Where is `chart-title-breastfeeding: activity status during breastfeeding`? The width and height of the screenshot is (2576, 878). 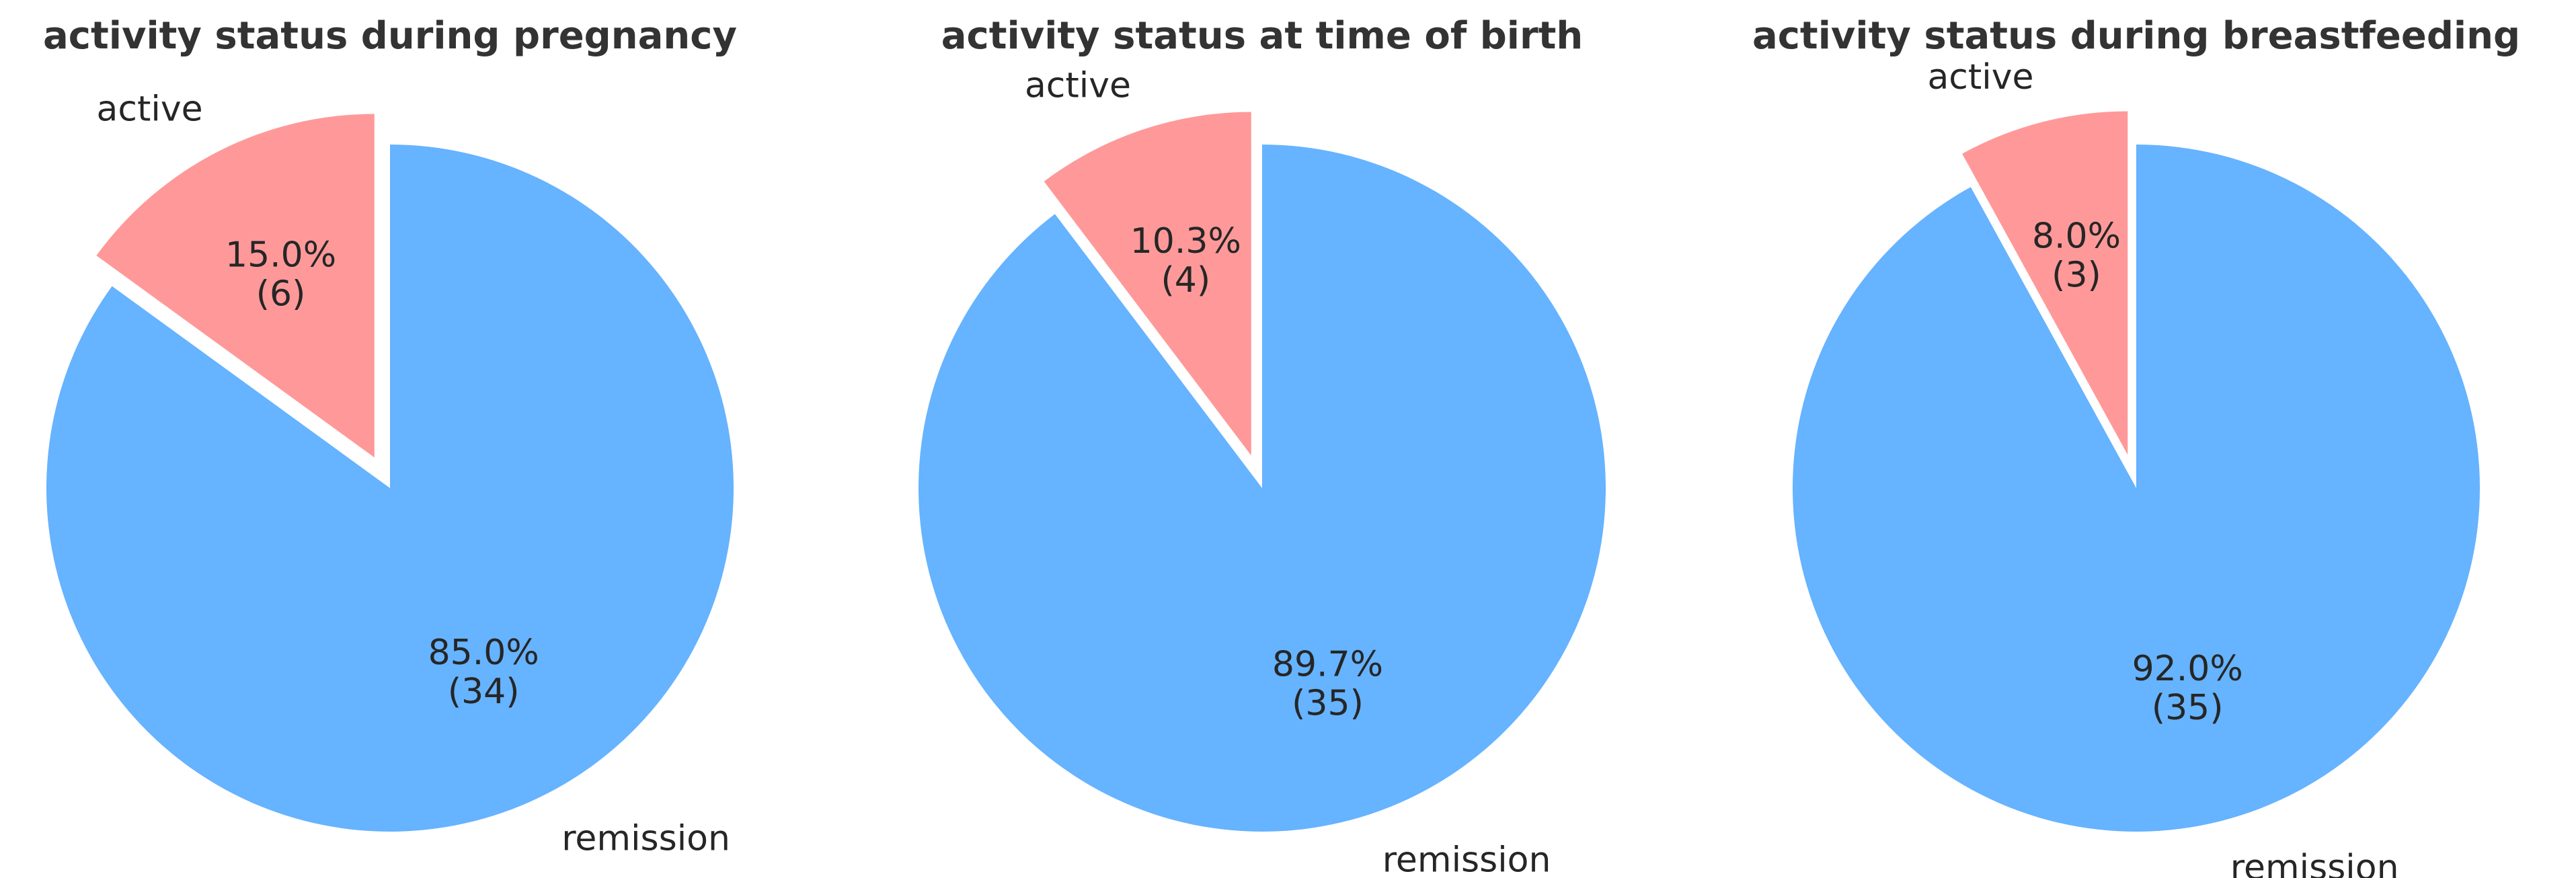
chart-title-breastfeeding: activity status during breastfeeding is located at coordinates (2136, 36).